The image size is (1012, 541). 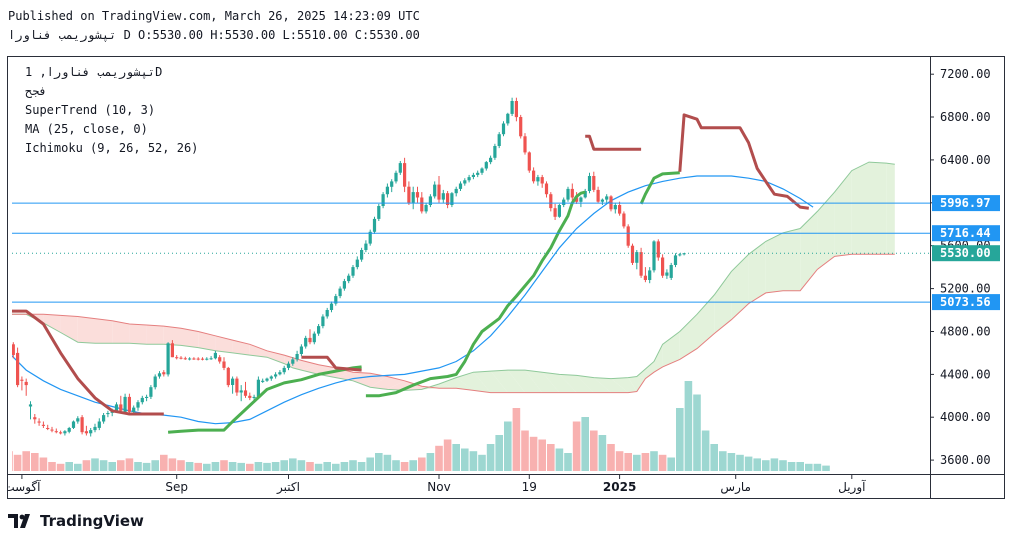 What do you see at coordinates (112, 148) in the screenshot?
I see `legend-ichimoku: Ichimoku (9, 26, 52, 26)` at bounding box center [112, 148].